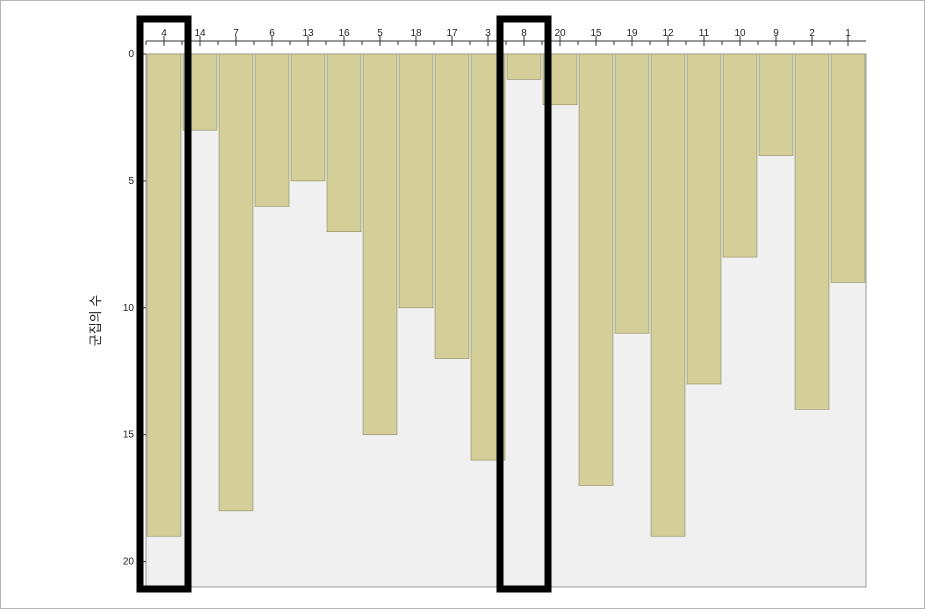 This screenshot has height=611, width=927. What do you see at coordinates (344, 33) in the screenshot?
I see `x-tick-label-16: 16` at bounding box center [344, 33].